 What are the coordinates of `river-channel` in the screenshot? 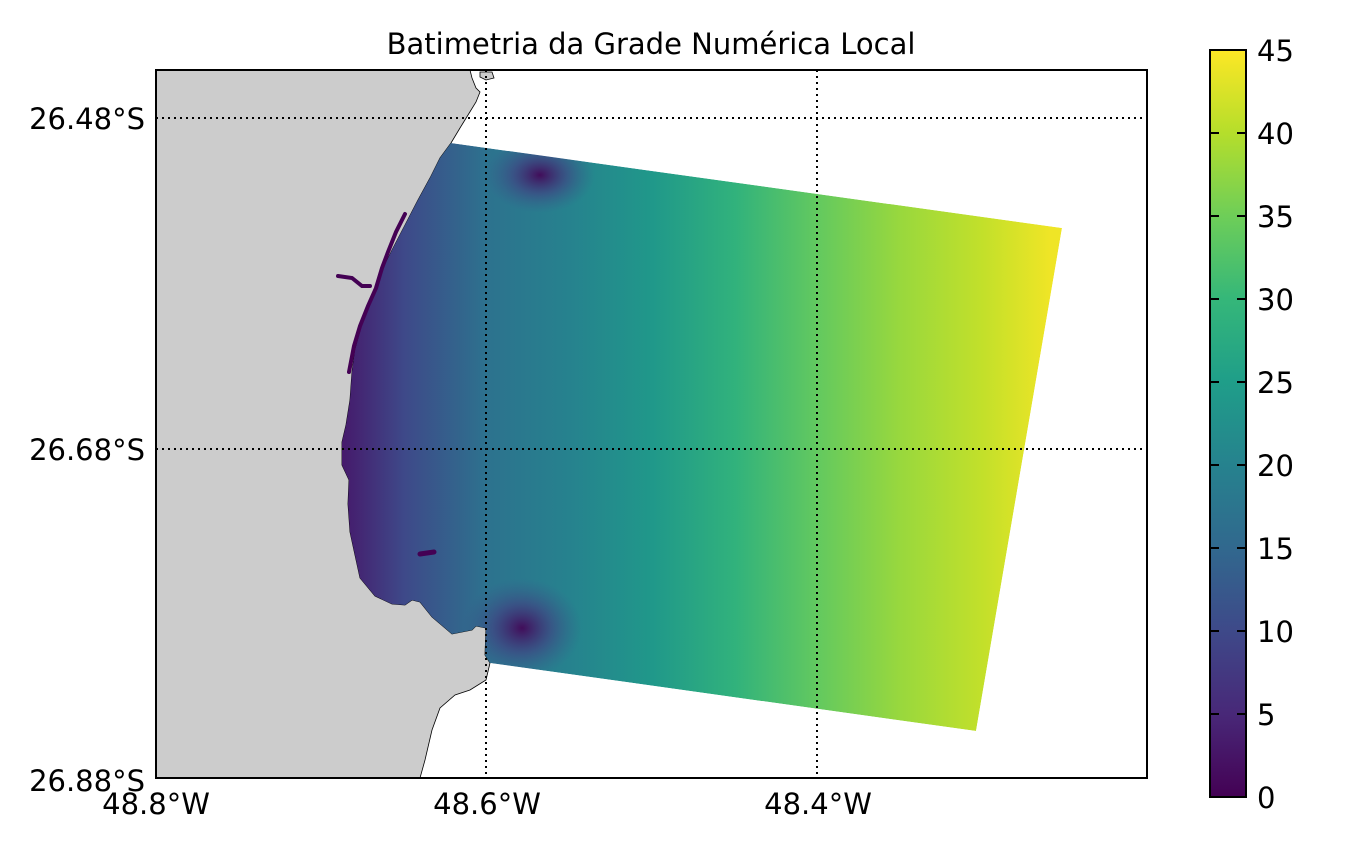 It's located at (354, 281).